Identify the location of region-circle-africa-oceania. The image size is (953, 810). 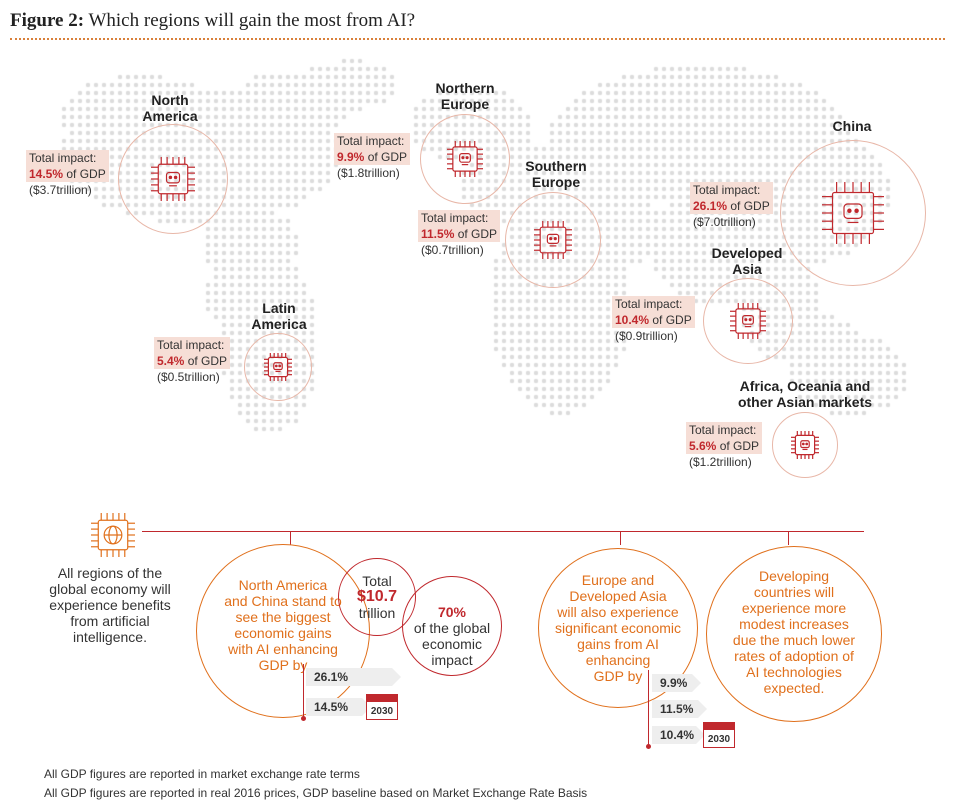
(805, 445).